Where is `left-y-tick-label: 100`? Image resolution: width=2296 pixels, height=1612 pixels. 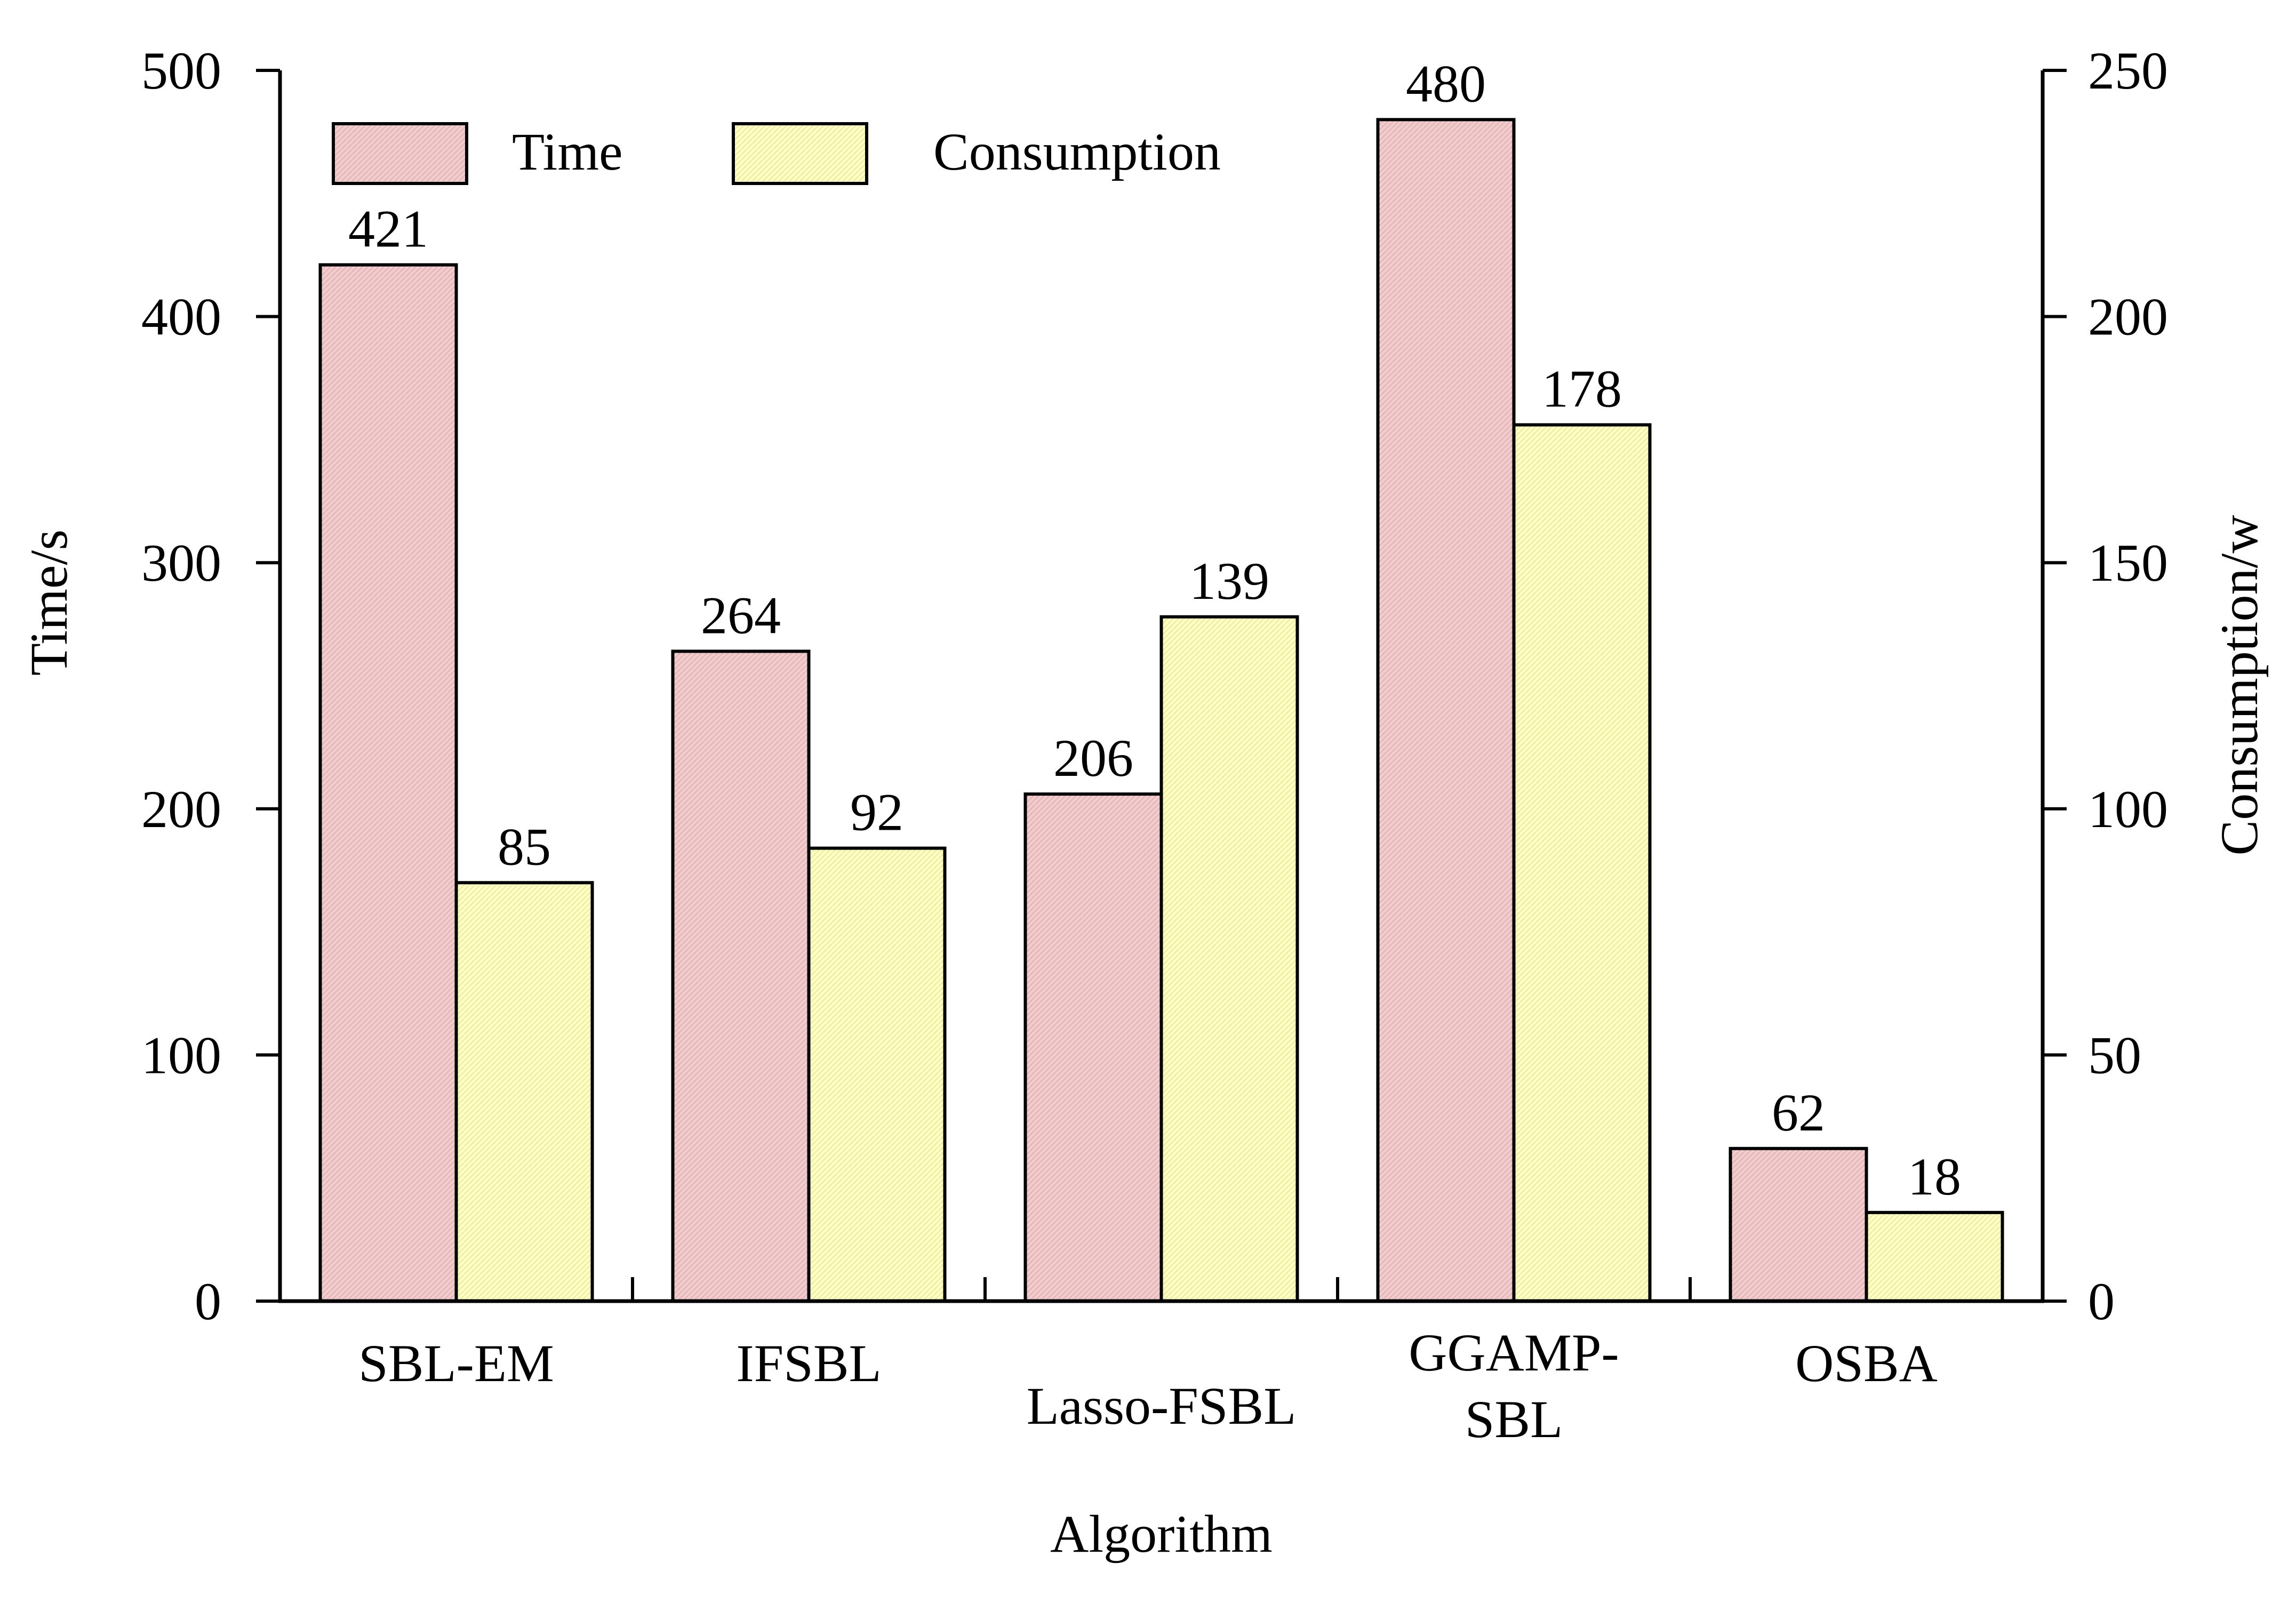
left-y-tick-label: 100 is located at coordinates (181, 1055).